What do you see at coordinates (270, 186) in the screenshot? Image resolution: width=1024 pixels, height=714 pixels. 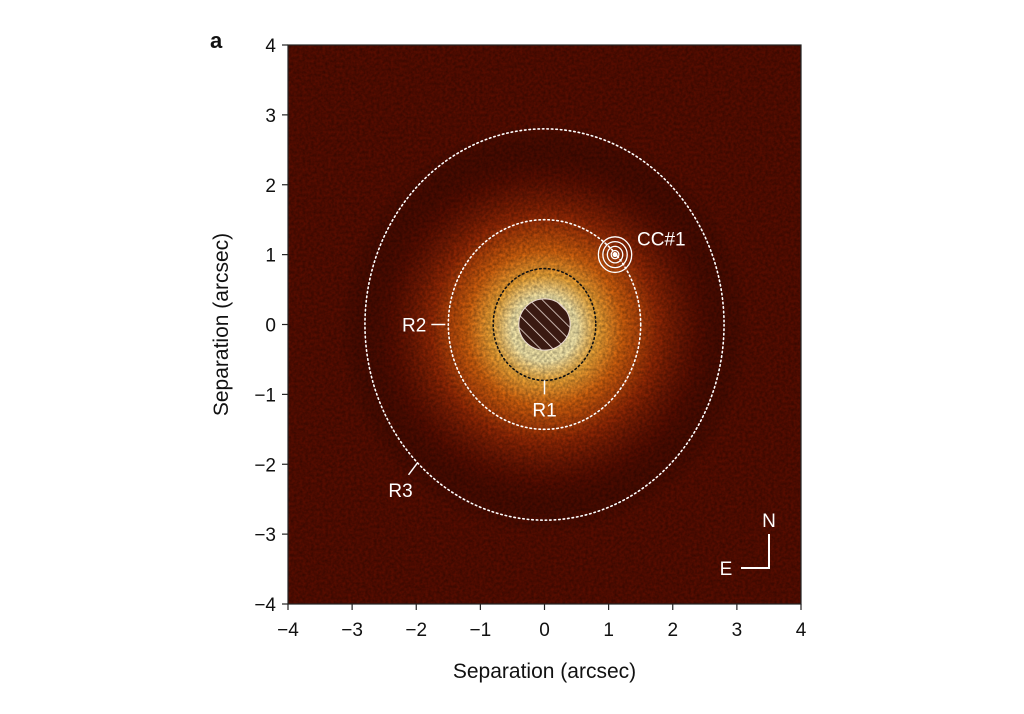 I see `y-tick-label: 2` at bounding box center [270, 186].